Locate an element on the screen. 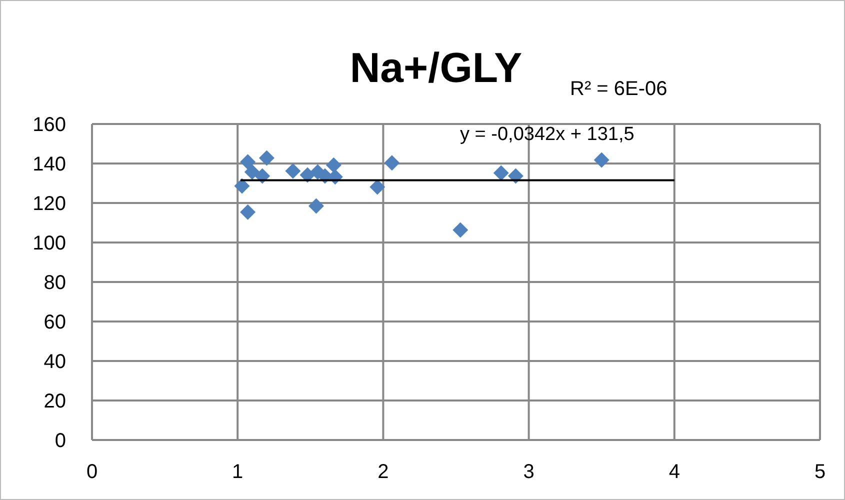 This screenshot has width=845, height=500. y-tick-label: 0 is located at coordinates (60, 441).